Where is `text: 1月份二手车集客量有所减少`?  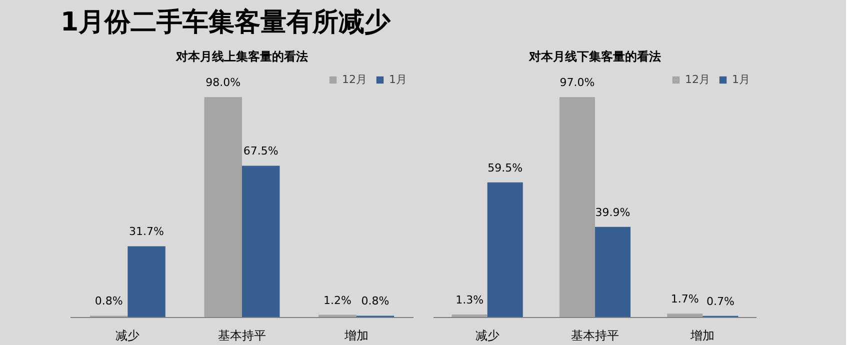 text: 1月份二手车集客量有所减少 is located at coordinates (226, 23).